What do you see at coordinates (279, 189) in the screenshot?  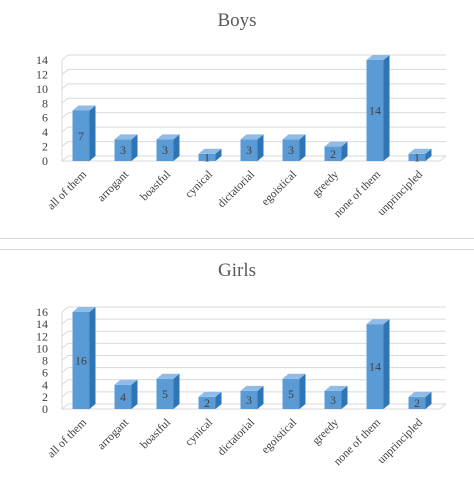 I see `x-tick-label: egoistical` at bounding box center [279, 189].